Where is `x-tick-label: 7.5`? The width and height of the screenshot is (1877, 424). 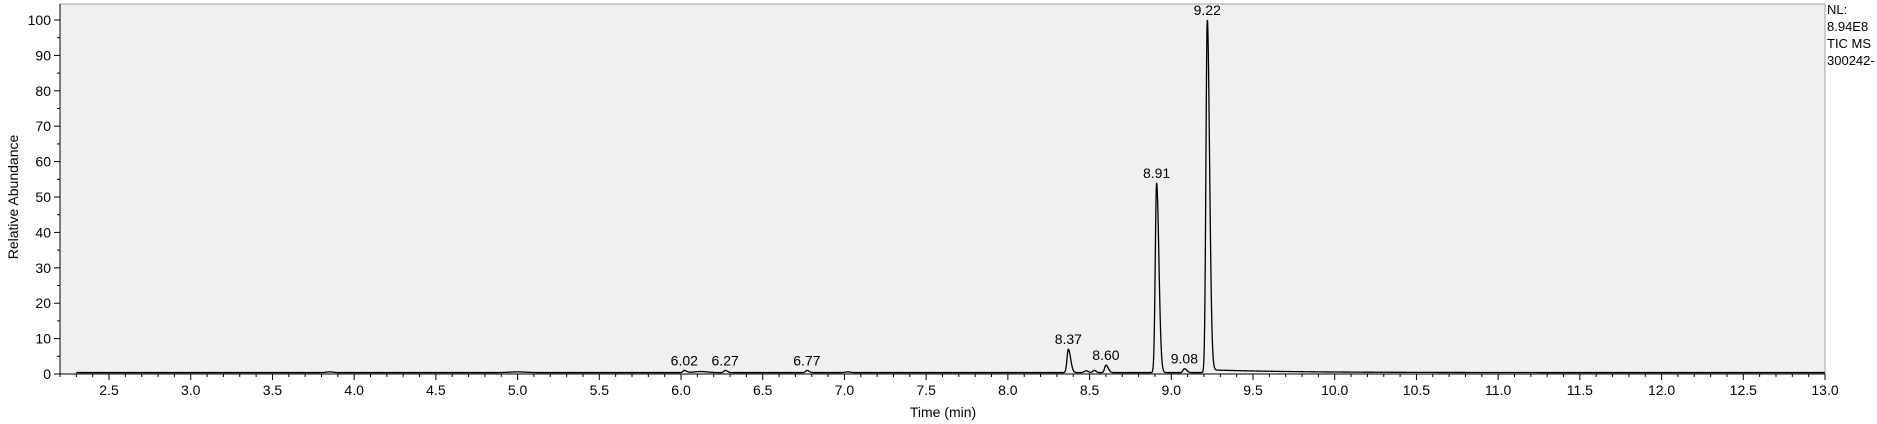 x-tick-label: 7.5 is located at coordinates (926, 390).